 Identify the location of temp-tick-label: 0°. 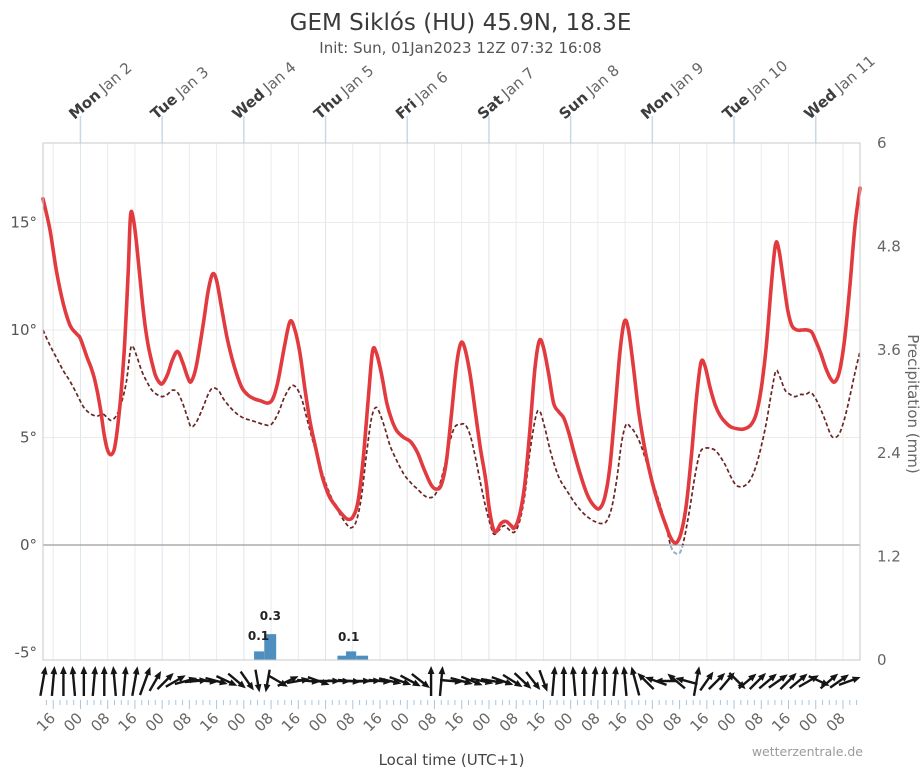
(28, 545).